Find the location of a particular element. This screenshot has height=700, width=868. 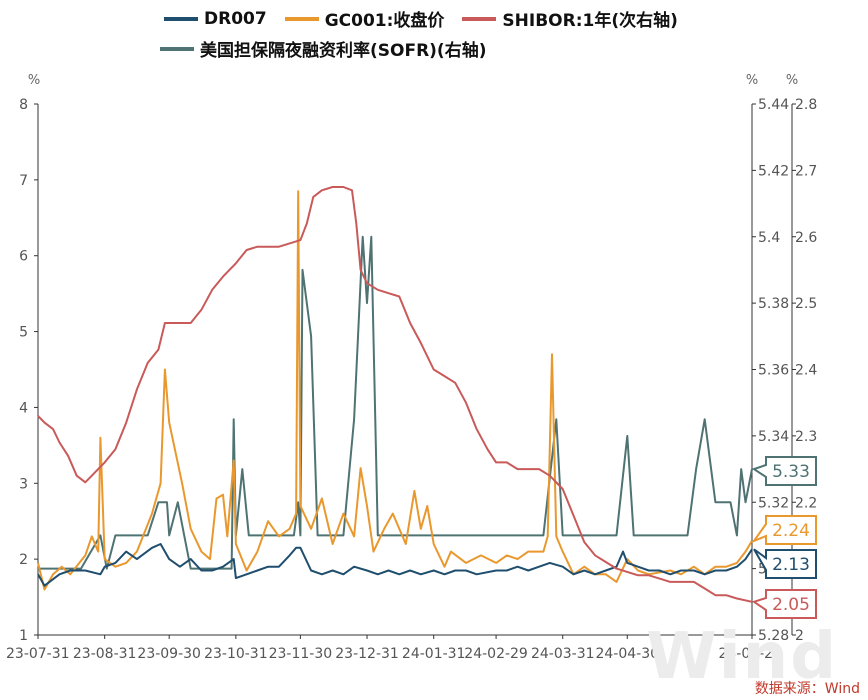

right2-tick-label: 2.7 is located at coordinates (806, 171).